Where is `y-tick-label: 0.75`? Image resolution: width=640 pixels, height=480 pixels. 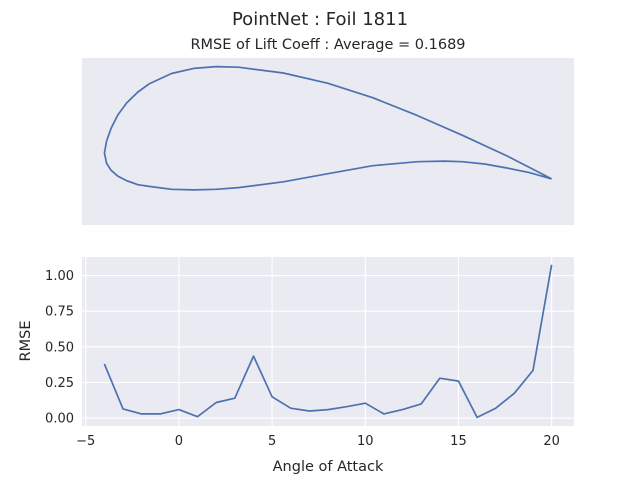 y-tick-label: 0.75 is located at coordinates (59, 312).